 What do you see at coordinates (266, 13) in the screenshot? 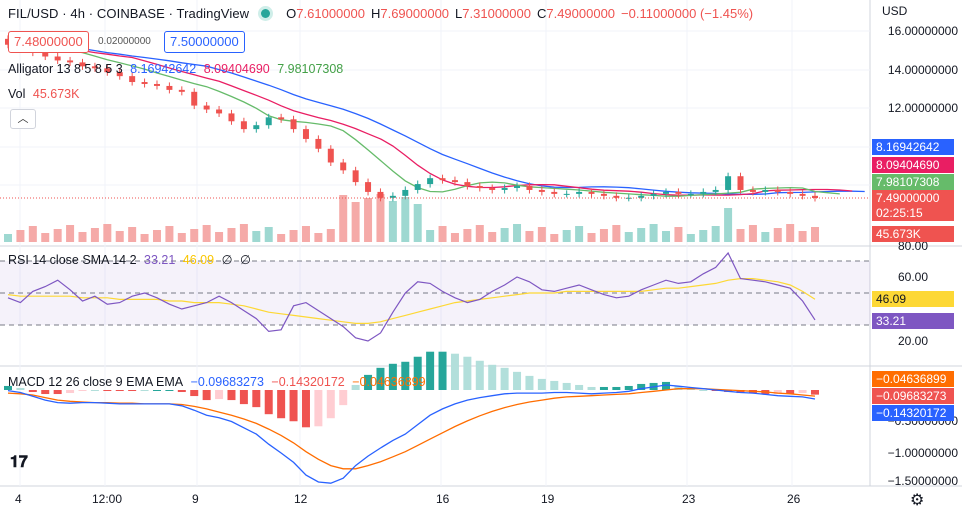
I see `market-status-icon` at bounding box center [266, 13].